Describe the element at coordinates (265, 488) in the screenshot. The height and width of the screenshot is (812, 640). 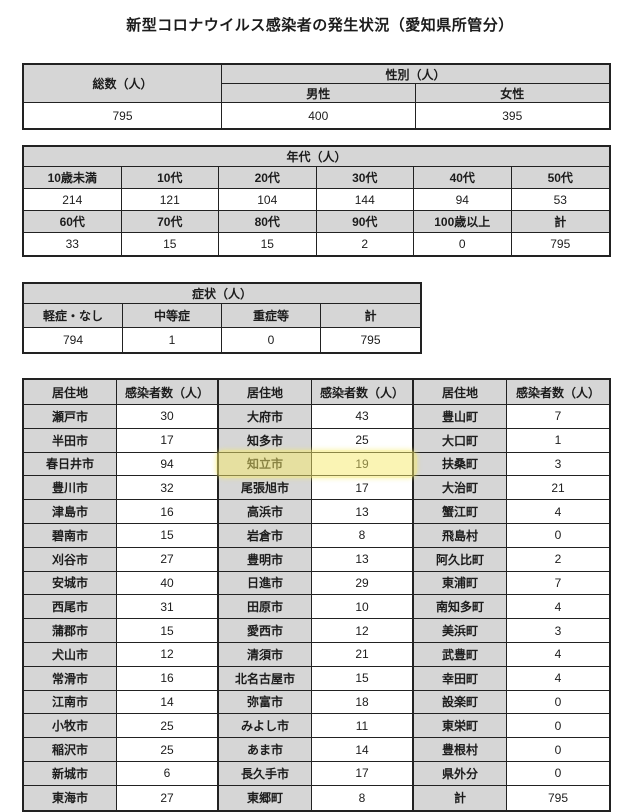
I see `residence-place-cell: 尾張旭市` at that location.